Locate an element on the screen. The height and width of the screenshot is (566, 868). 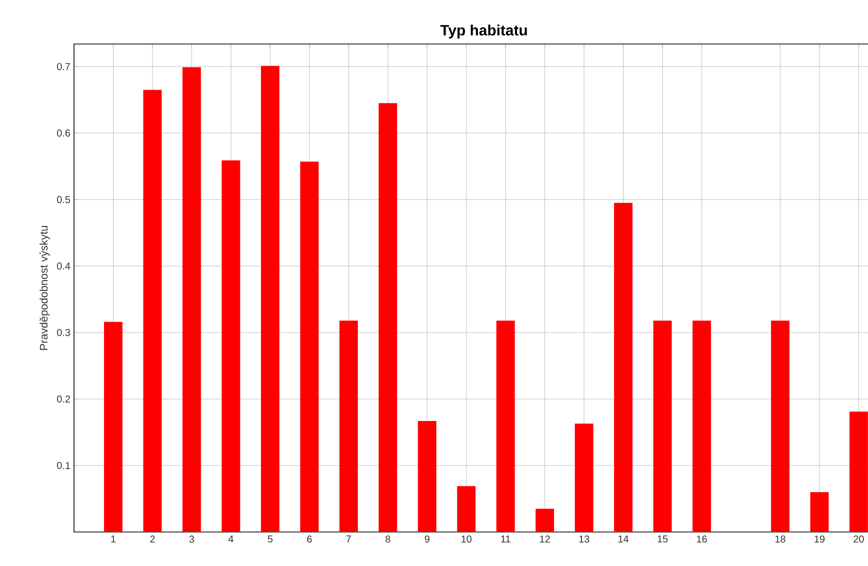
y-tick-label: 0.1 is located at coordinates (63, 466).